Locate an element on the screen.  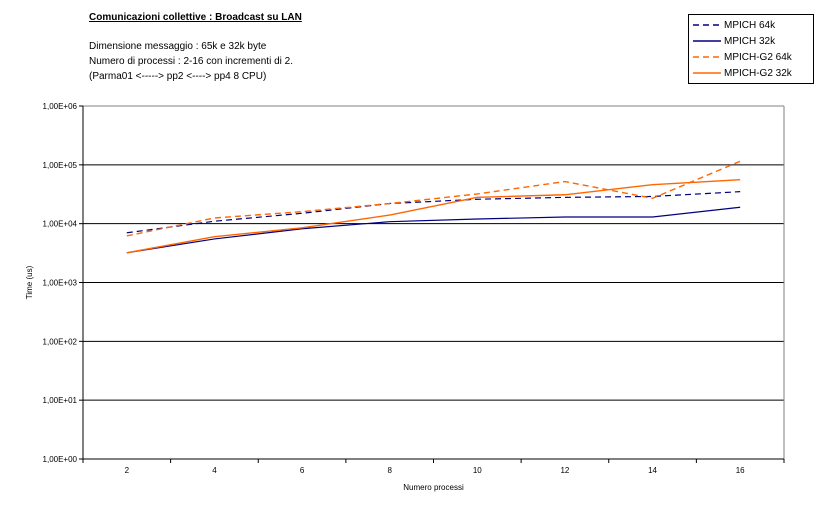
legend-item: MPICH 32k is located at coordinates (734, 41).